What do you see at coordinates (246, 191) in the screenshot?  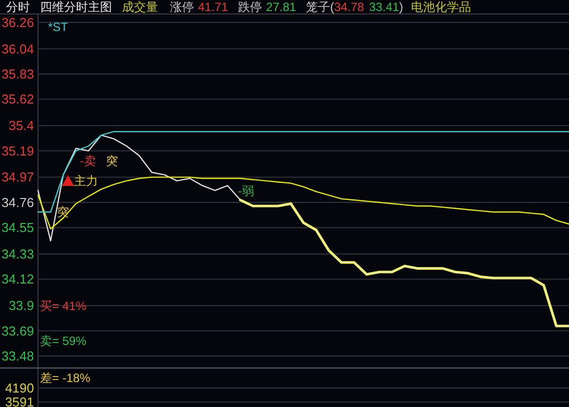 I see `annotation: -弱` at bounding box center [246, 191].